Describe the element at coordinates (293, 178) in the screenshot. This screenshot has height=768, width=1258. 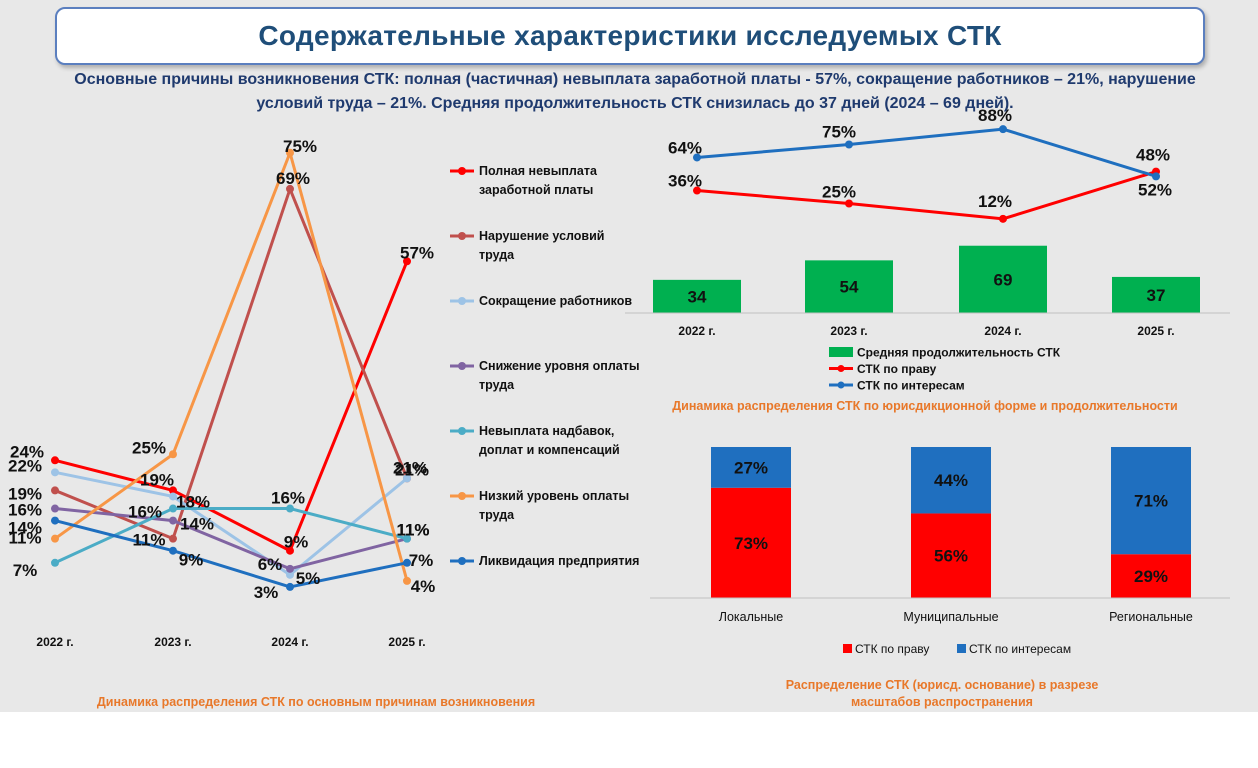
I see `causes-data-label-1-2: 69%` at that location.